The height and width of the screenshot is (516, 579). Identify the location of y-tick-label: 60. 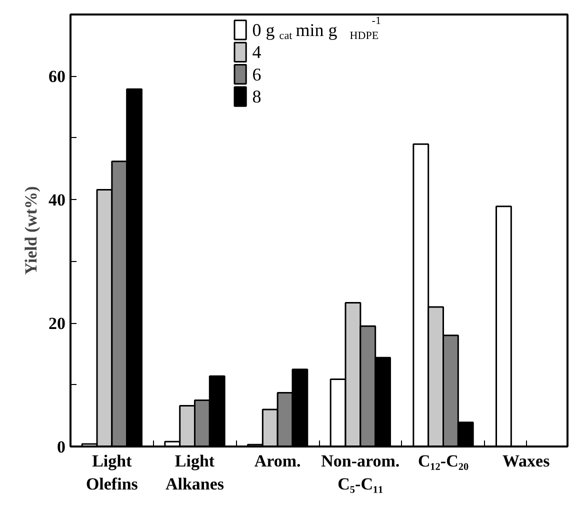
(57, 76).